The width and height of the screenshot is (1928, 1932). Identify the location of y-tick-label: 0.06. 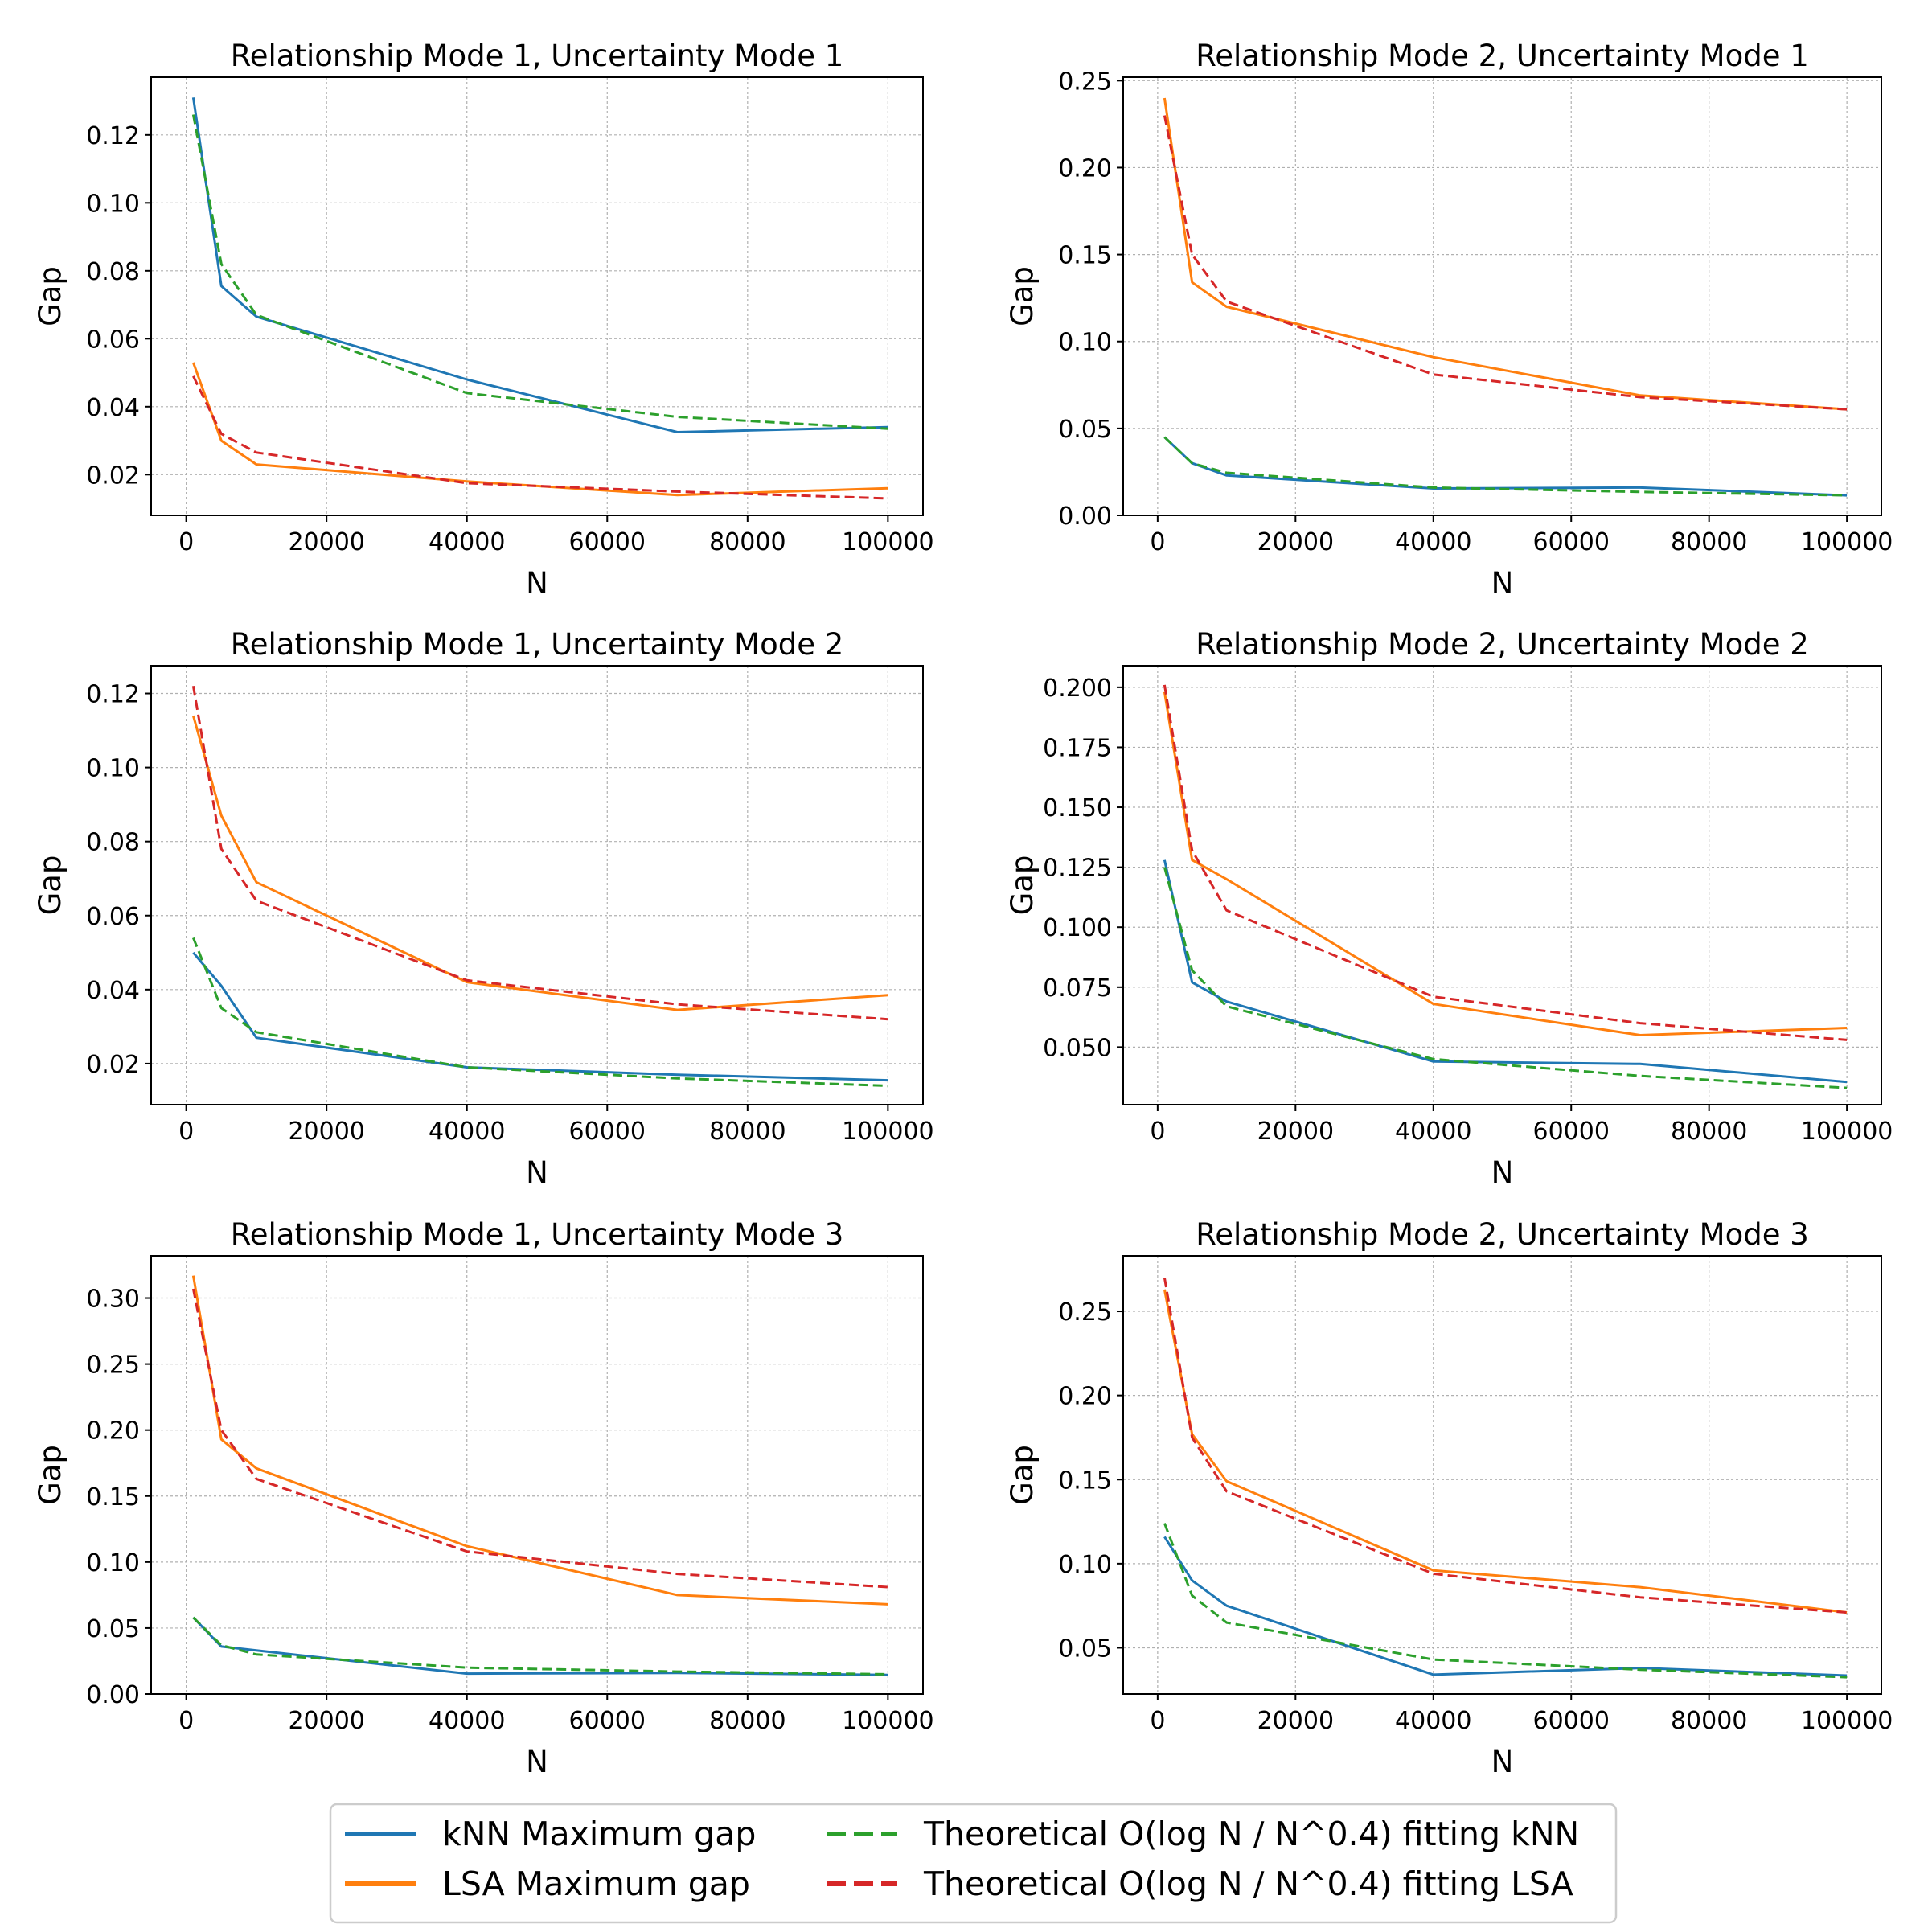
(113, 917).